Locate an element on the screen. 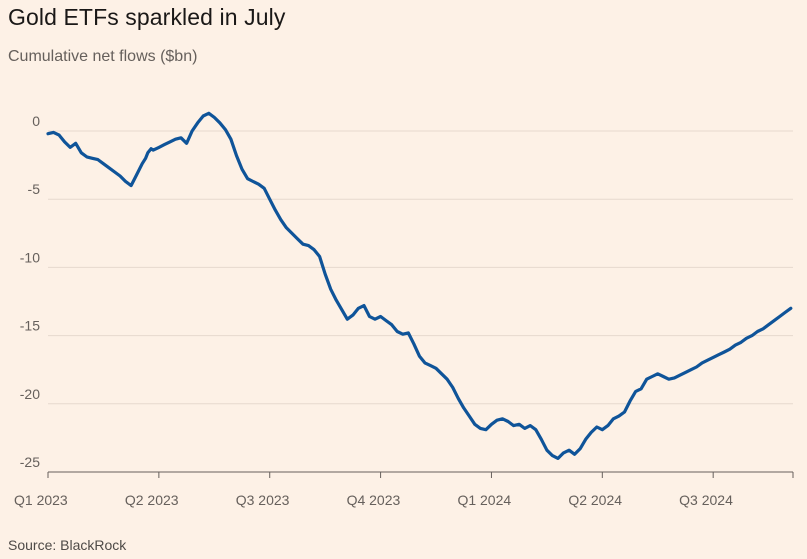  chart-title: Gold ETFs sparkled in July is located at coordinates (147, 17).